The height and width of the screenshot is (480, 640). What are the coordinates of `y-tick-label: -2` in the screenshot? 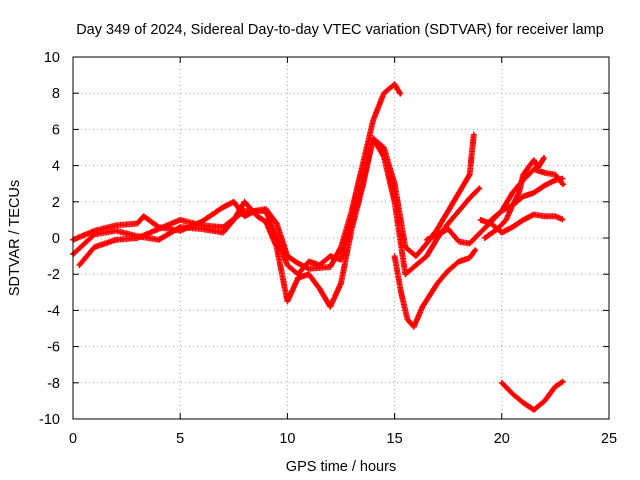 It's located at (53, 275).